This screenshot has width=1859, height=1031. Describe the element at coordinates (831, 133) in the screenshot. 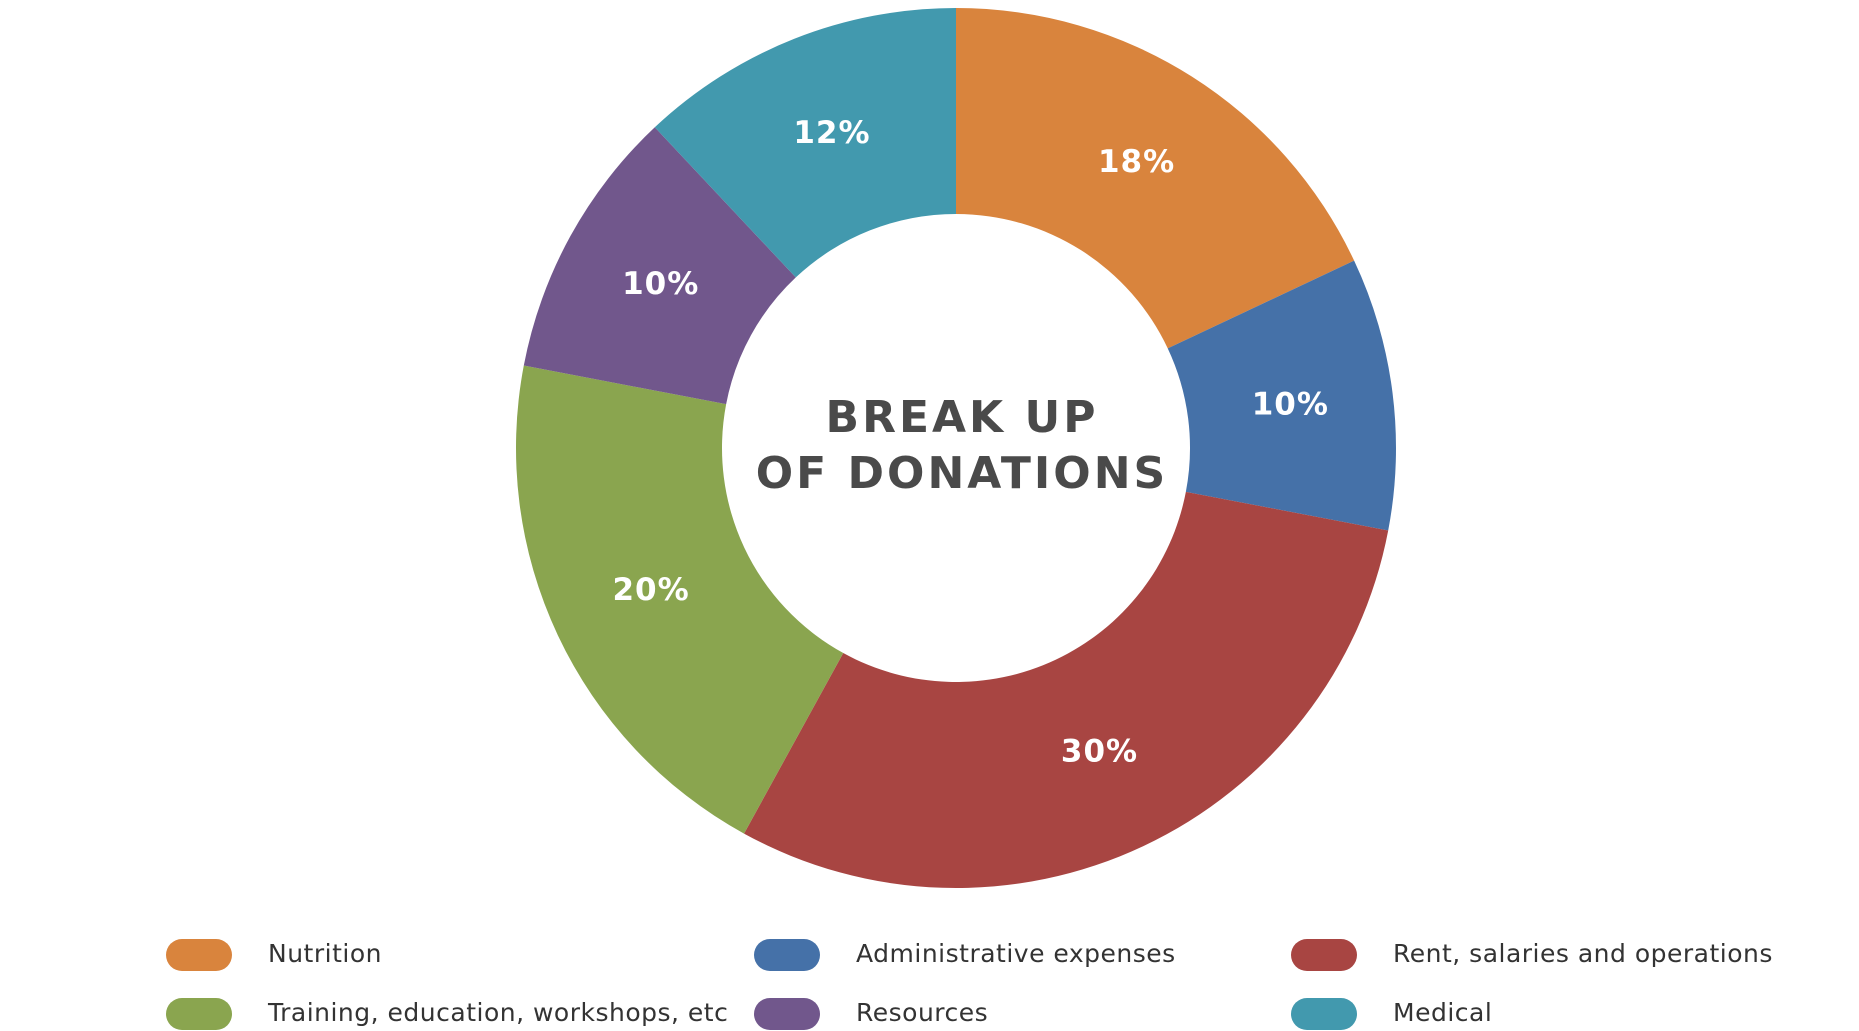

I see `data-label: 12%` at that location.